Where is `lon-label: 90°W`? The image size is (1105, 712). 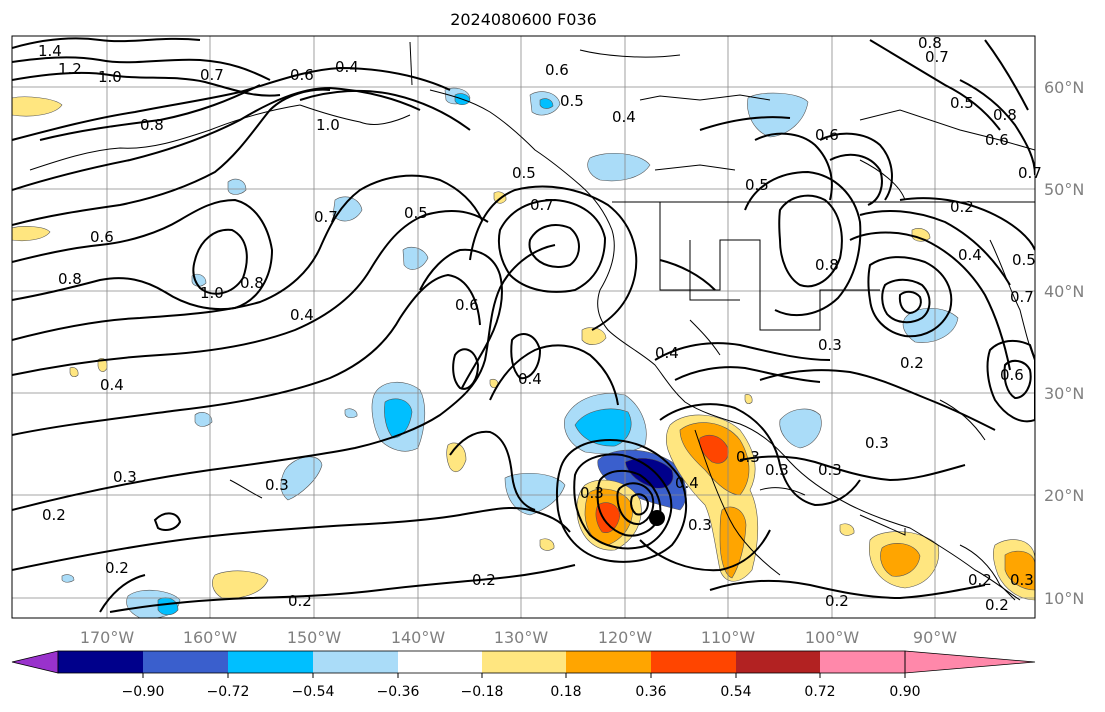
lon-label: 90°W is located at coordinates (935, 637).